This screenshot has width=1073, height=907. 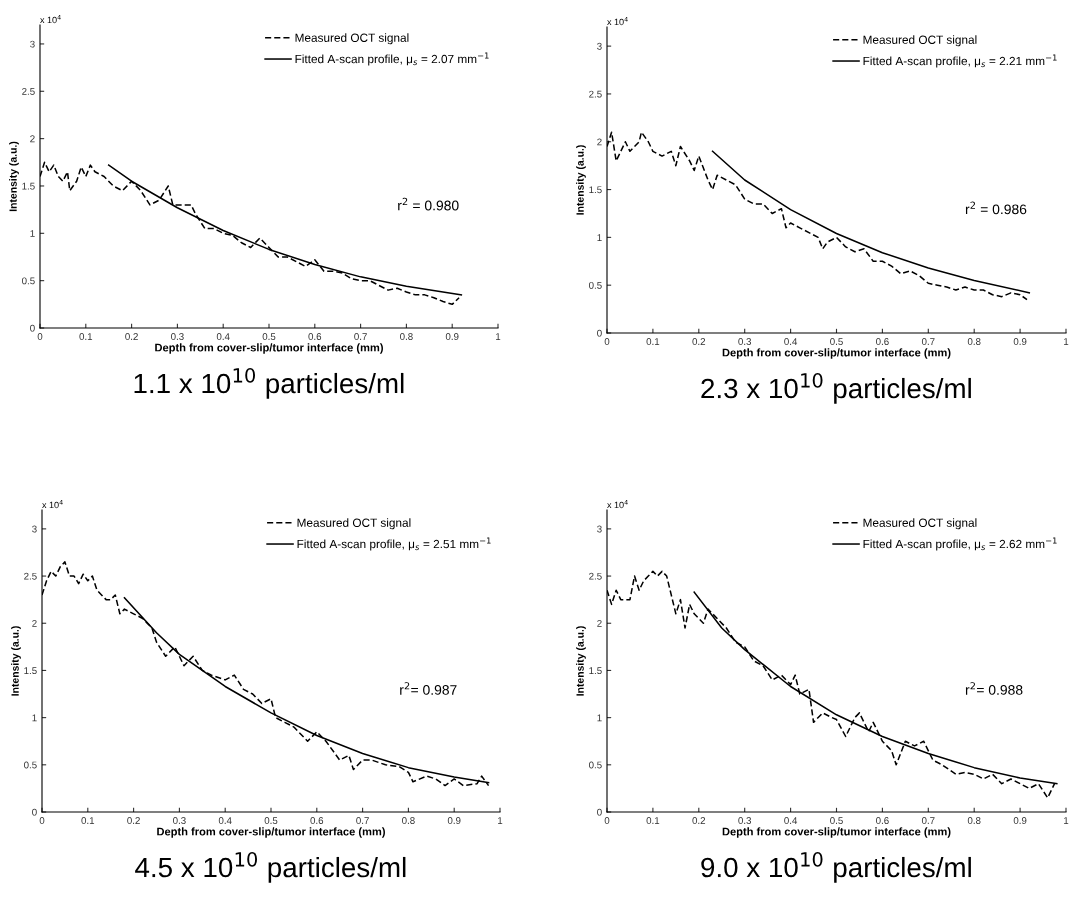 What do you see at coordinates (836, 867) in the screenshot?
I see `text: 9.0 x 10$^{10}$ particles/ml` at bounding box center [836, 867].